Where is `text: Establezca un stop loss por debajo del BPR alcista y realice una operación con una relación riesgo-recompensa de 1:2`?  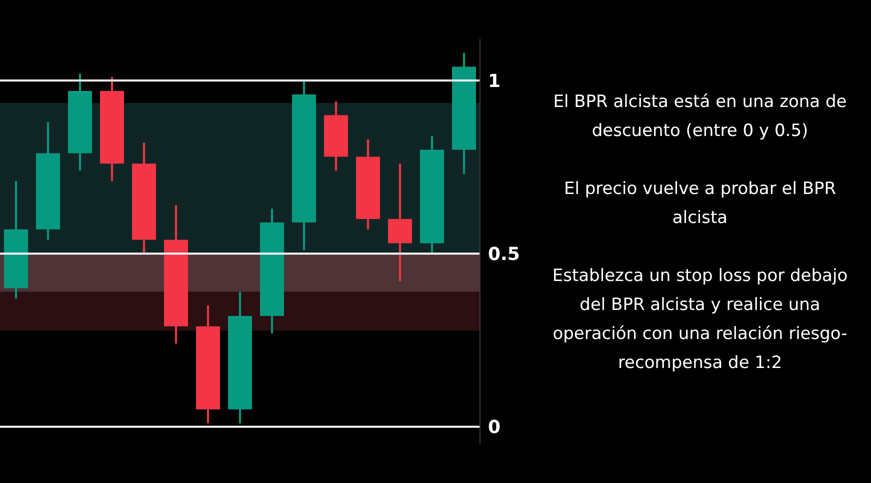
text: Establezca un stop loss por debajo del BPR alcista y realice una operación con una relación riesgo-recompensa de 1:2 is located at coordinates (700, 320).